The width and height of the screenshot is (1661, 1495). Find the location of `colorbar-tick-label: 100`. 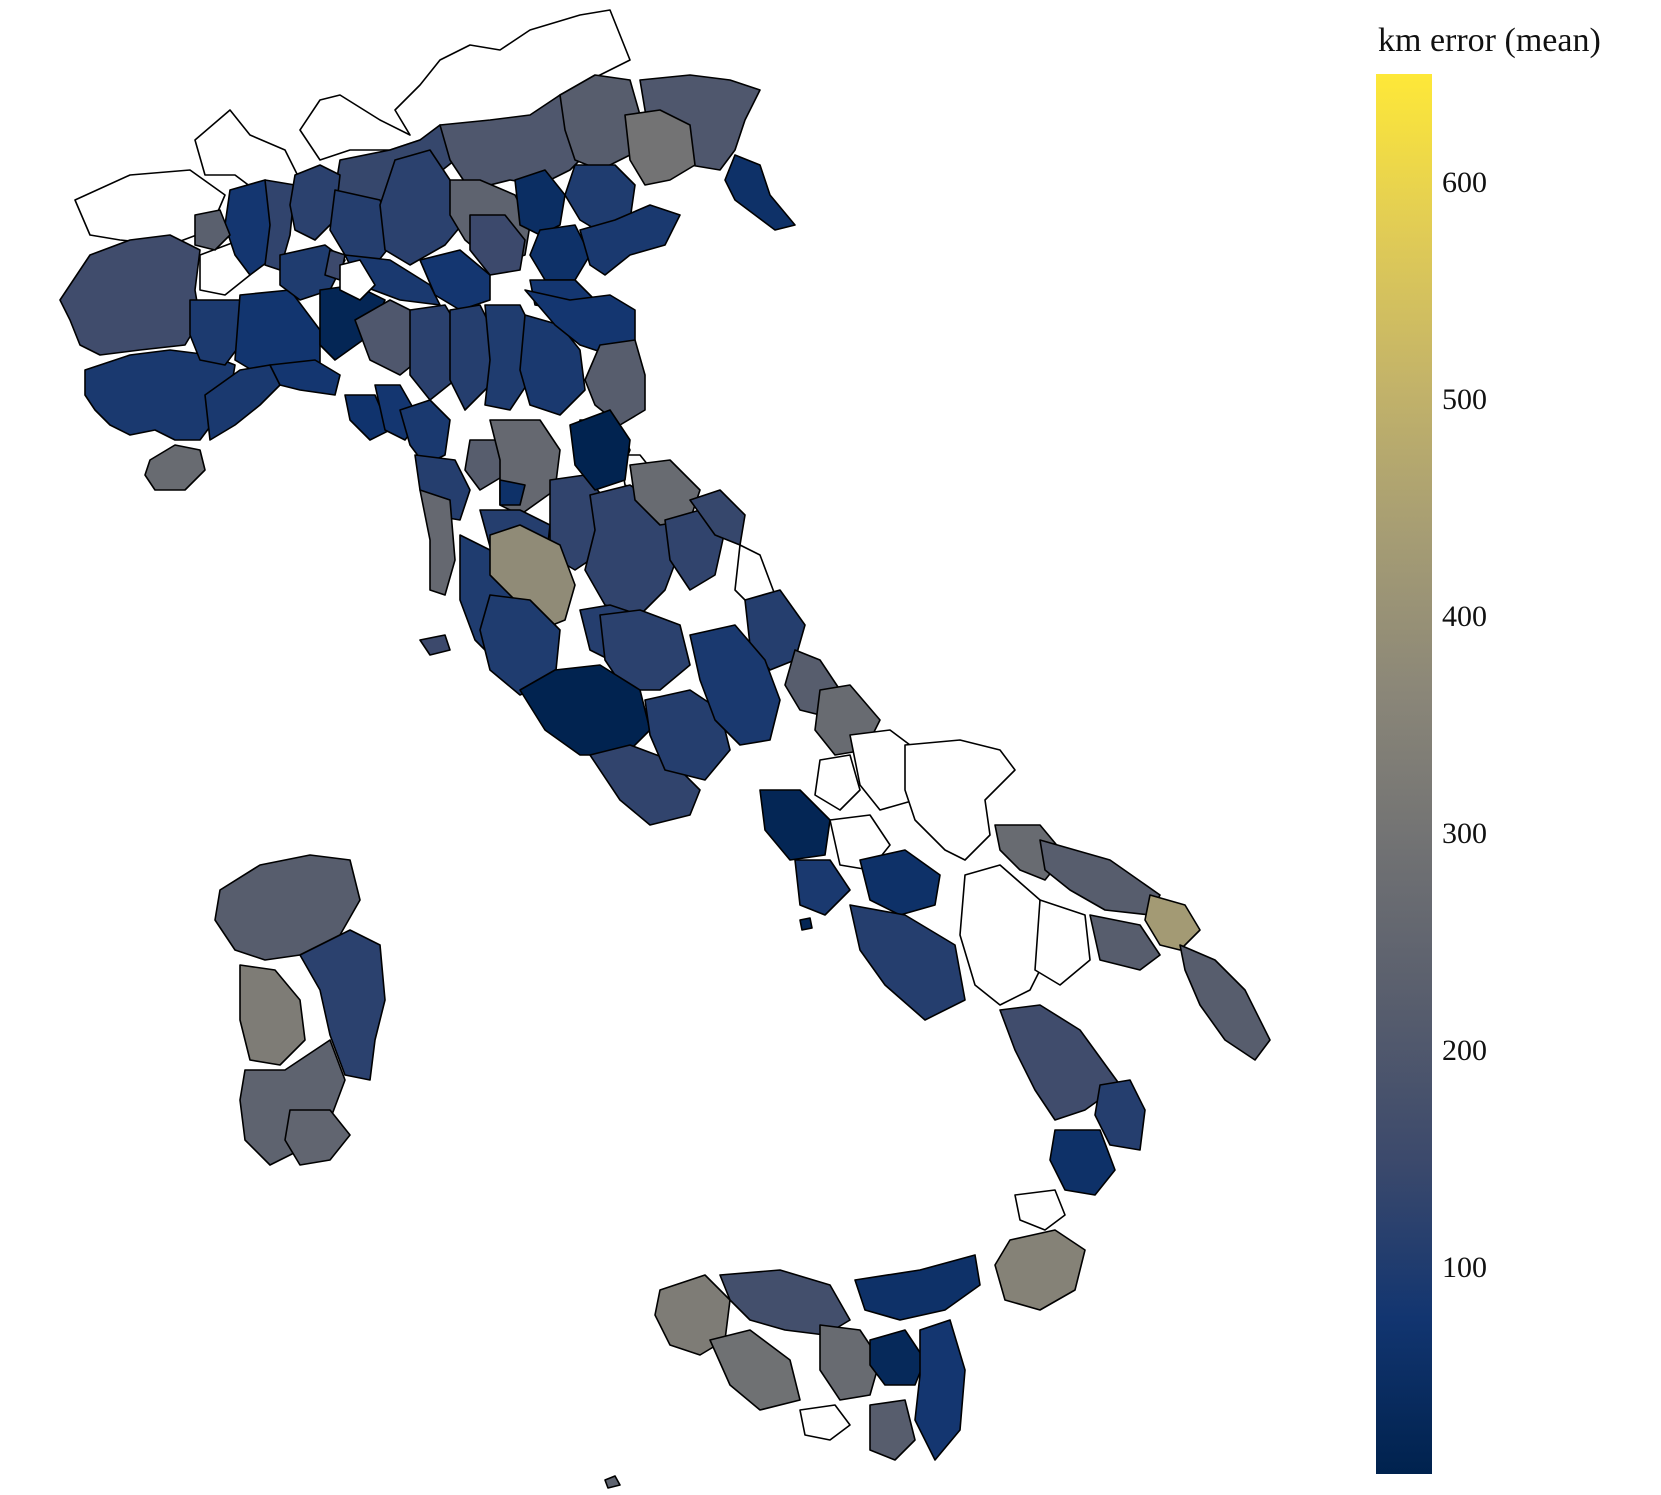

colorbar-tick-label: 100 is located at coordinates (1464, 1267).